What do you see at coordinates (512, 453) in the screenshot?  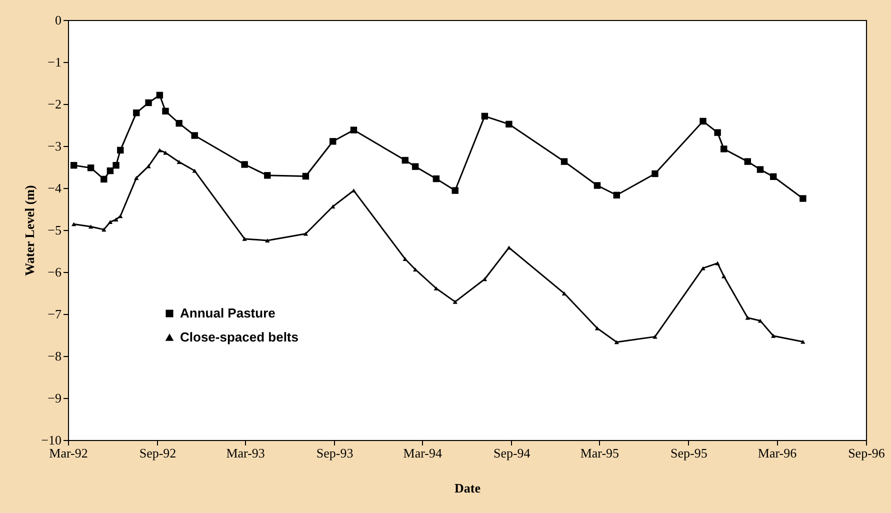 I see `x-tick-label: Sep-94` at bounding box center [512, 453].